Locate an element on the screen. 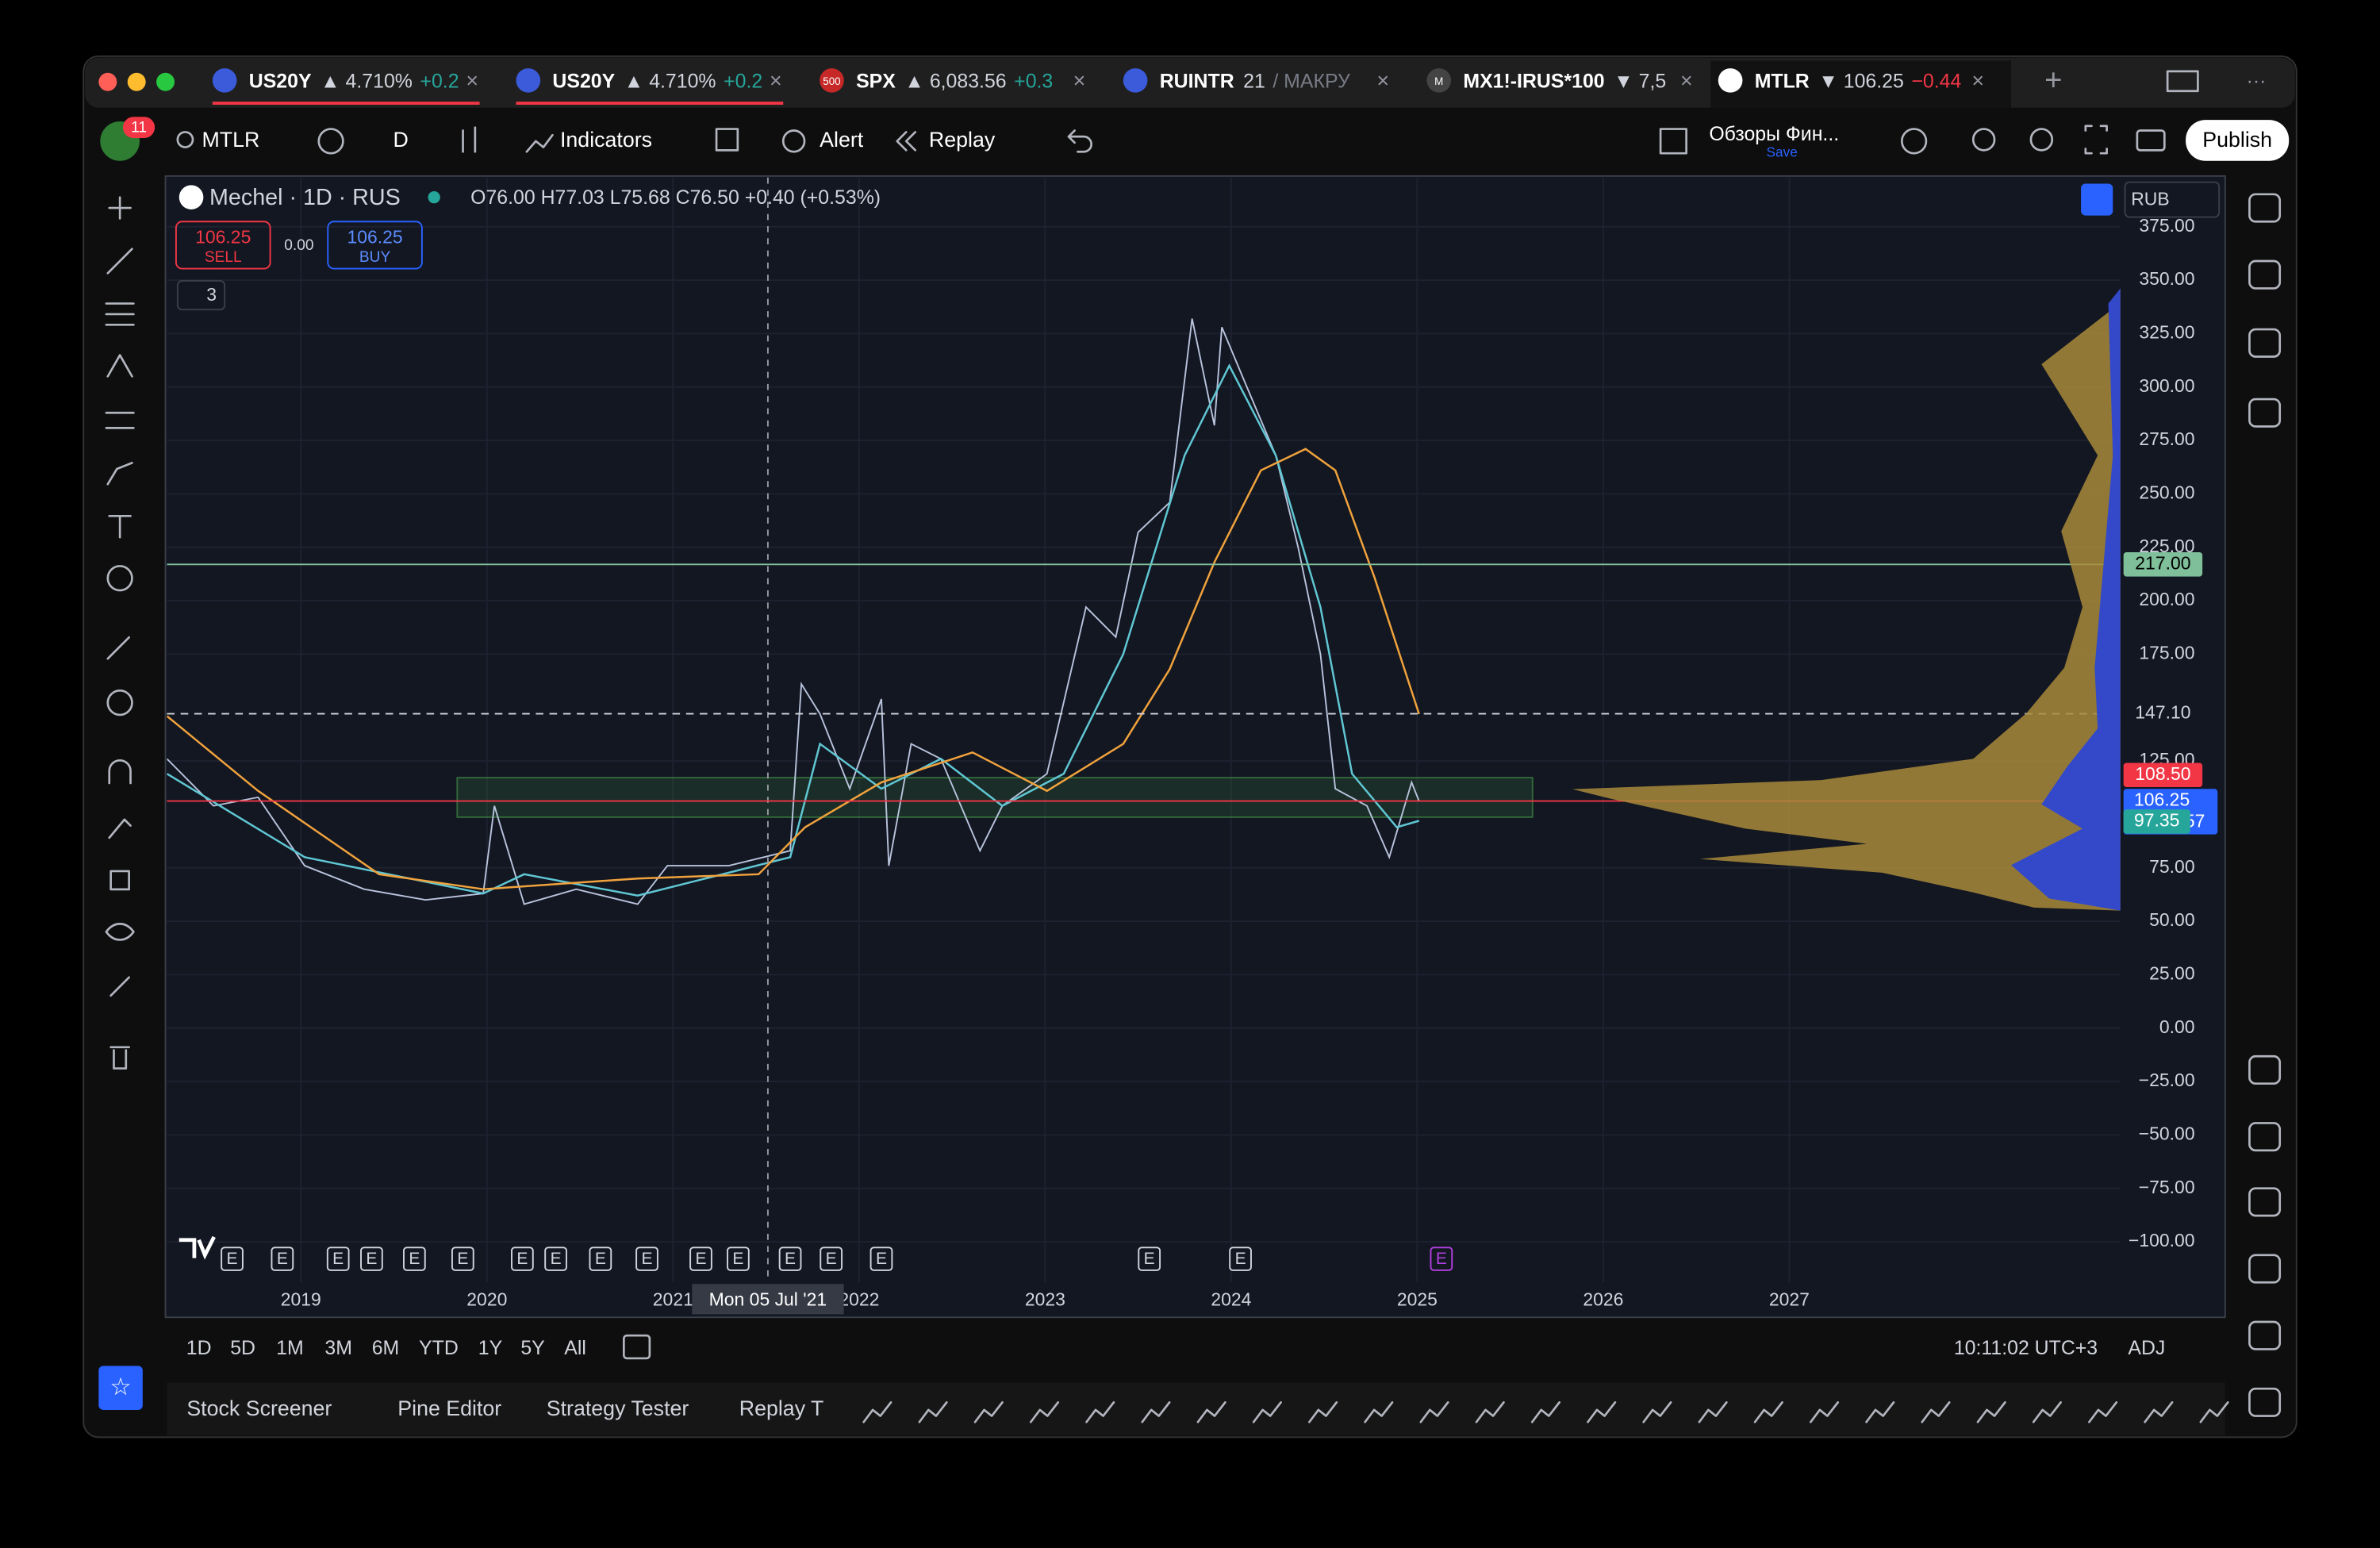 Image resolution: width=2380 pixels, height=1548 pixels. sync-button is located at coordinates (2097, 200).